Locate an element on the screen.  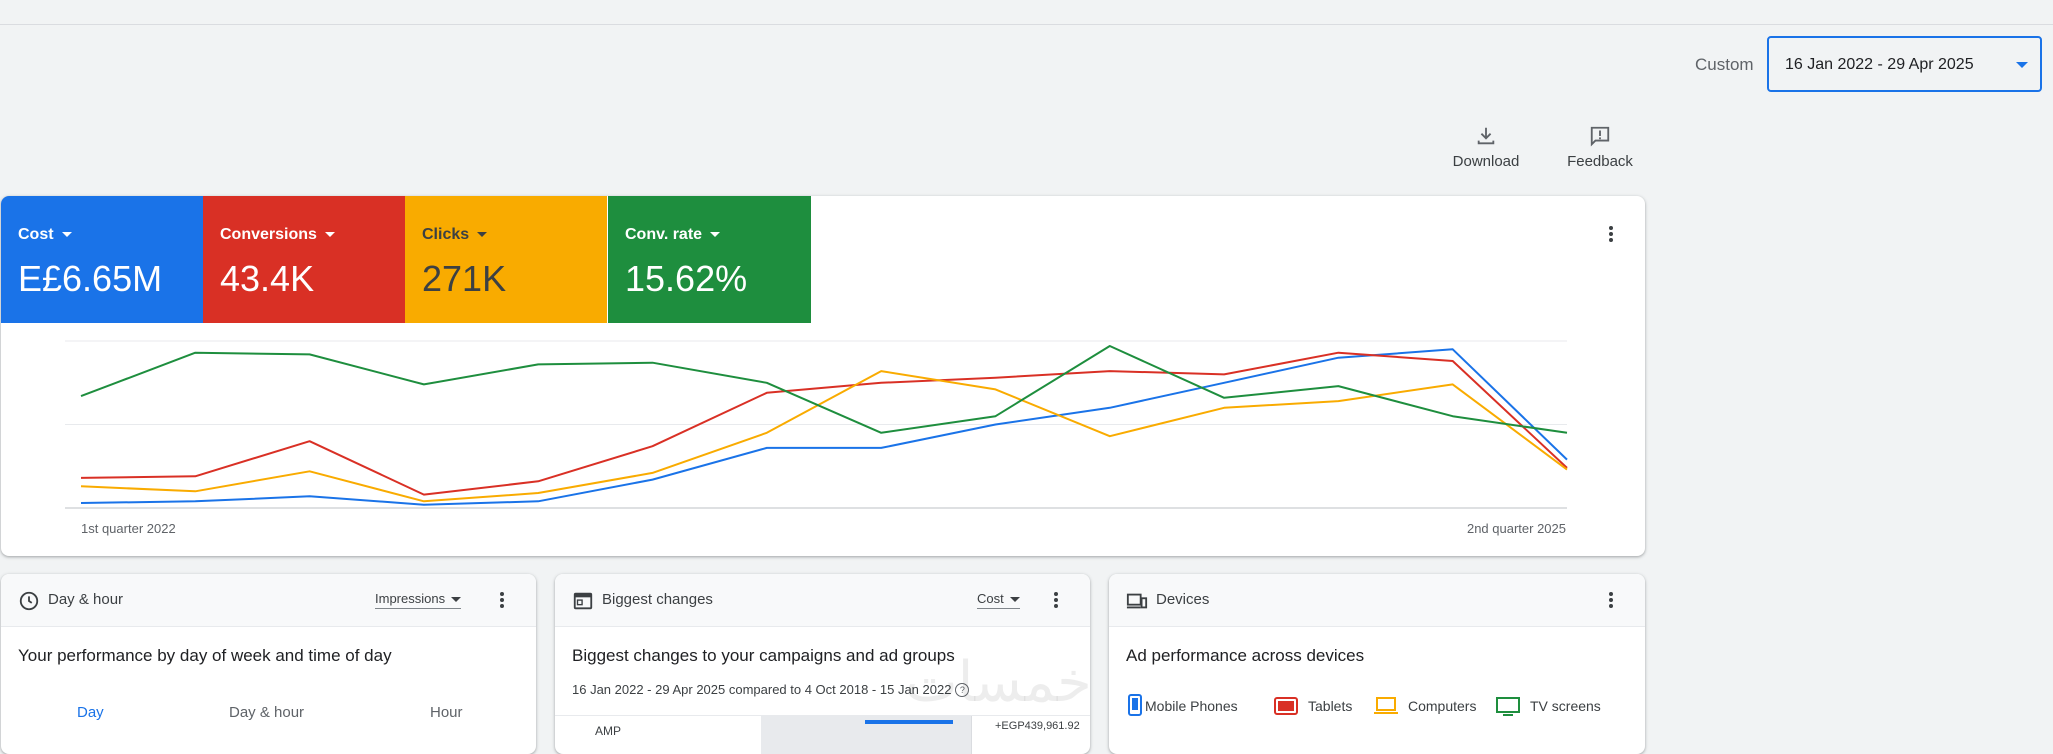
help-icon: ? is located at coordinates (962, 690).